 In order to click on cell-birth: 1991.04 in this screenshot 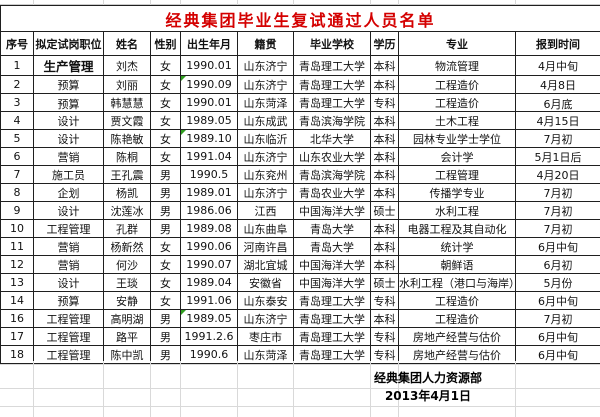, I will do `click(209, 156)`.